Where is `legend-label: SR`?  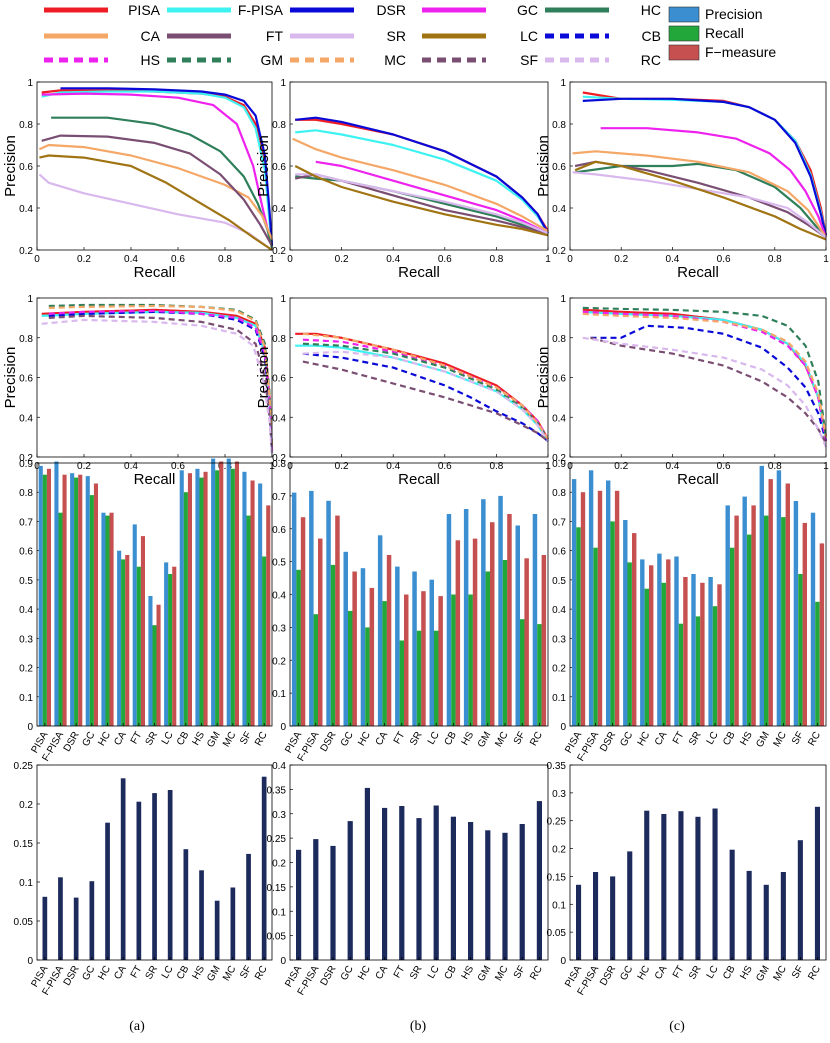
legend-label: SR is located at coordinates (396, 36).